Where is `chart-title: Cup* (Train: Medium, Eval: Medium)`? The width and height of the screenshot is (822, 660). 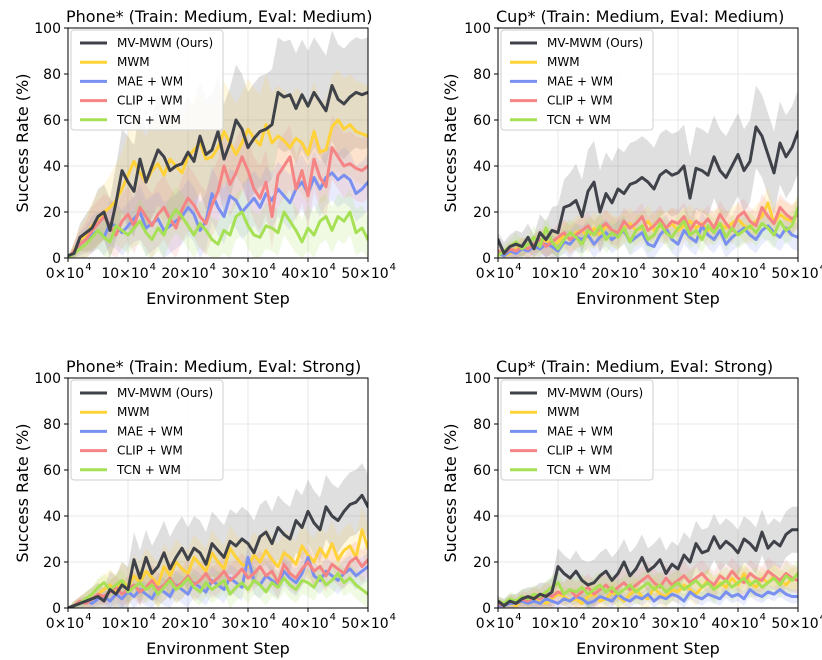 chart-title: Cup* (Train: Medium, Eval: Medium) is located at coordinates (640, 16).